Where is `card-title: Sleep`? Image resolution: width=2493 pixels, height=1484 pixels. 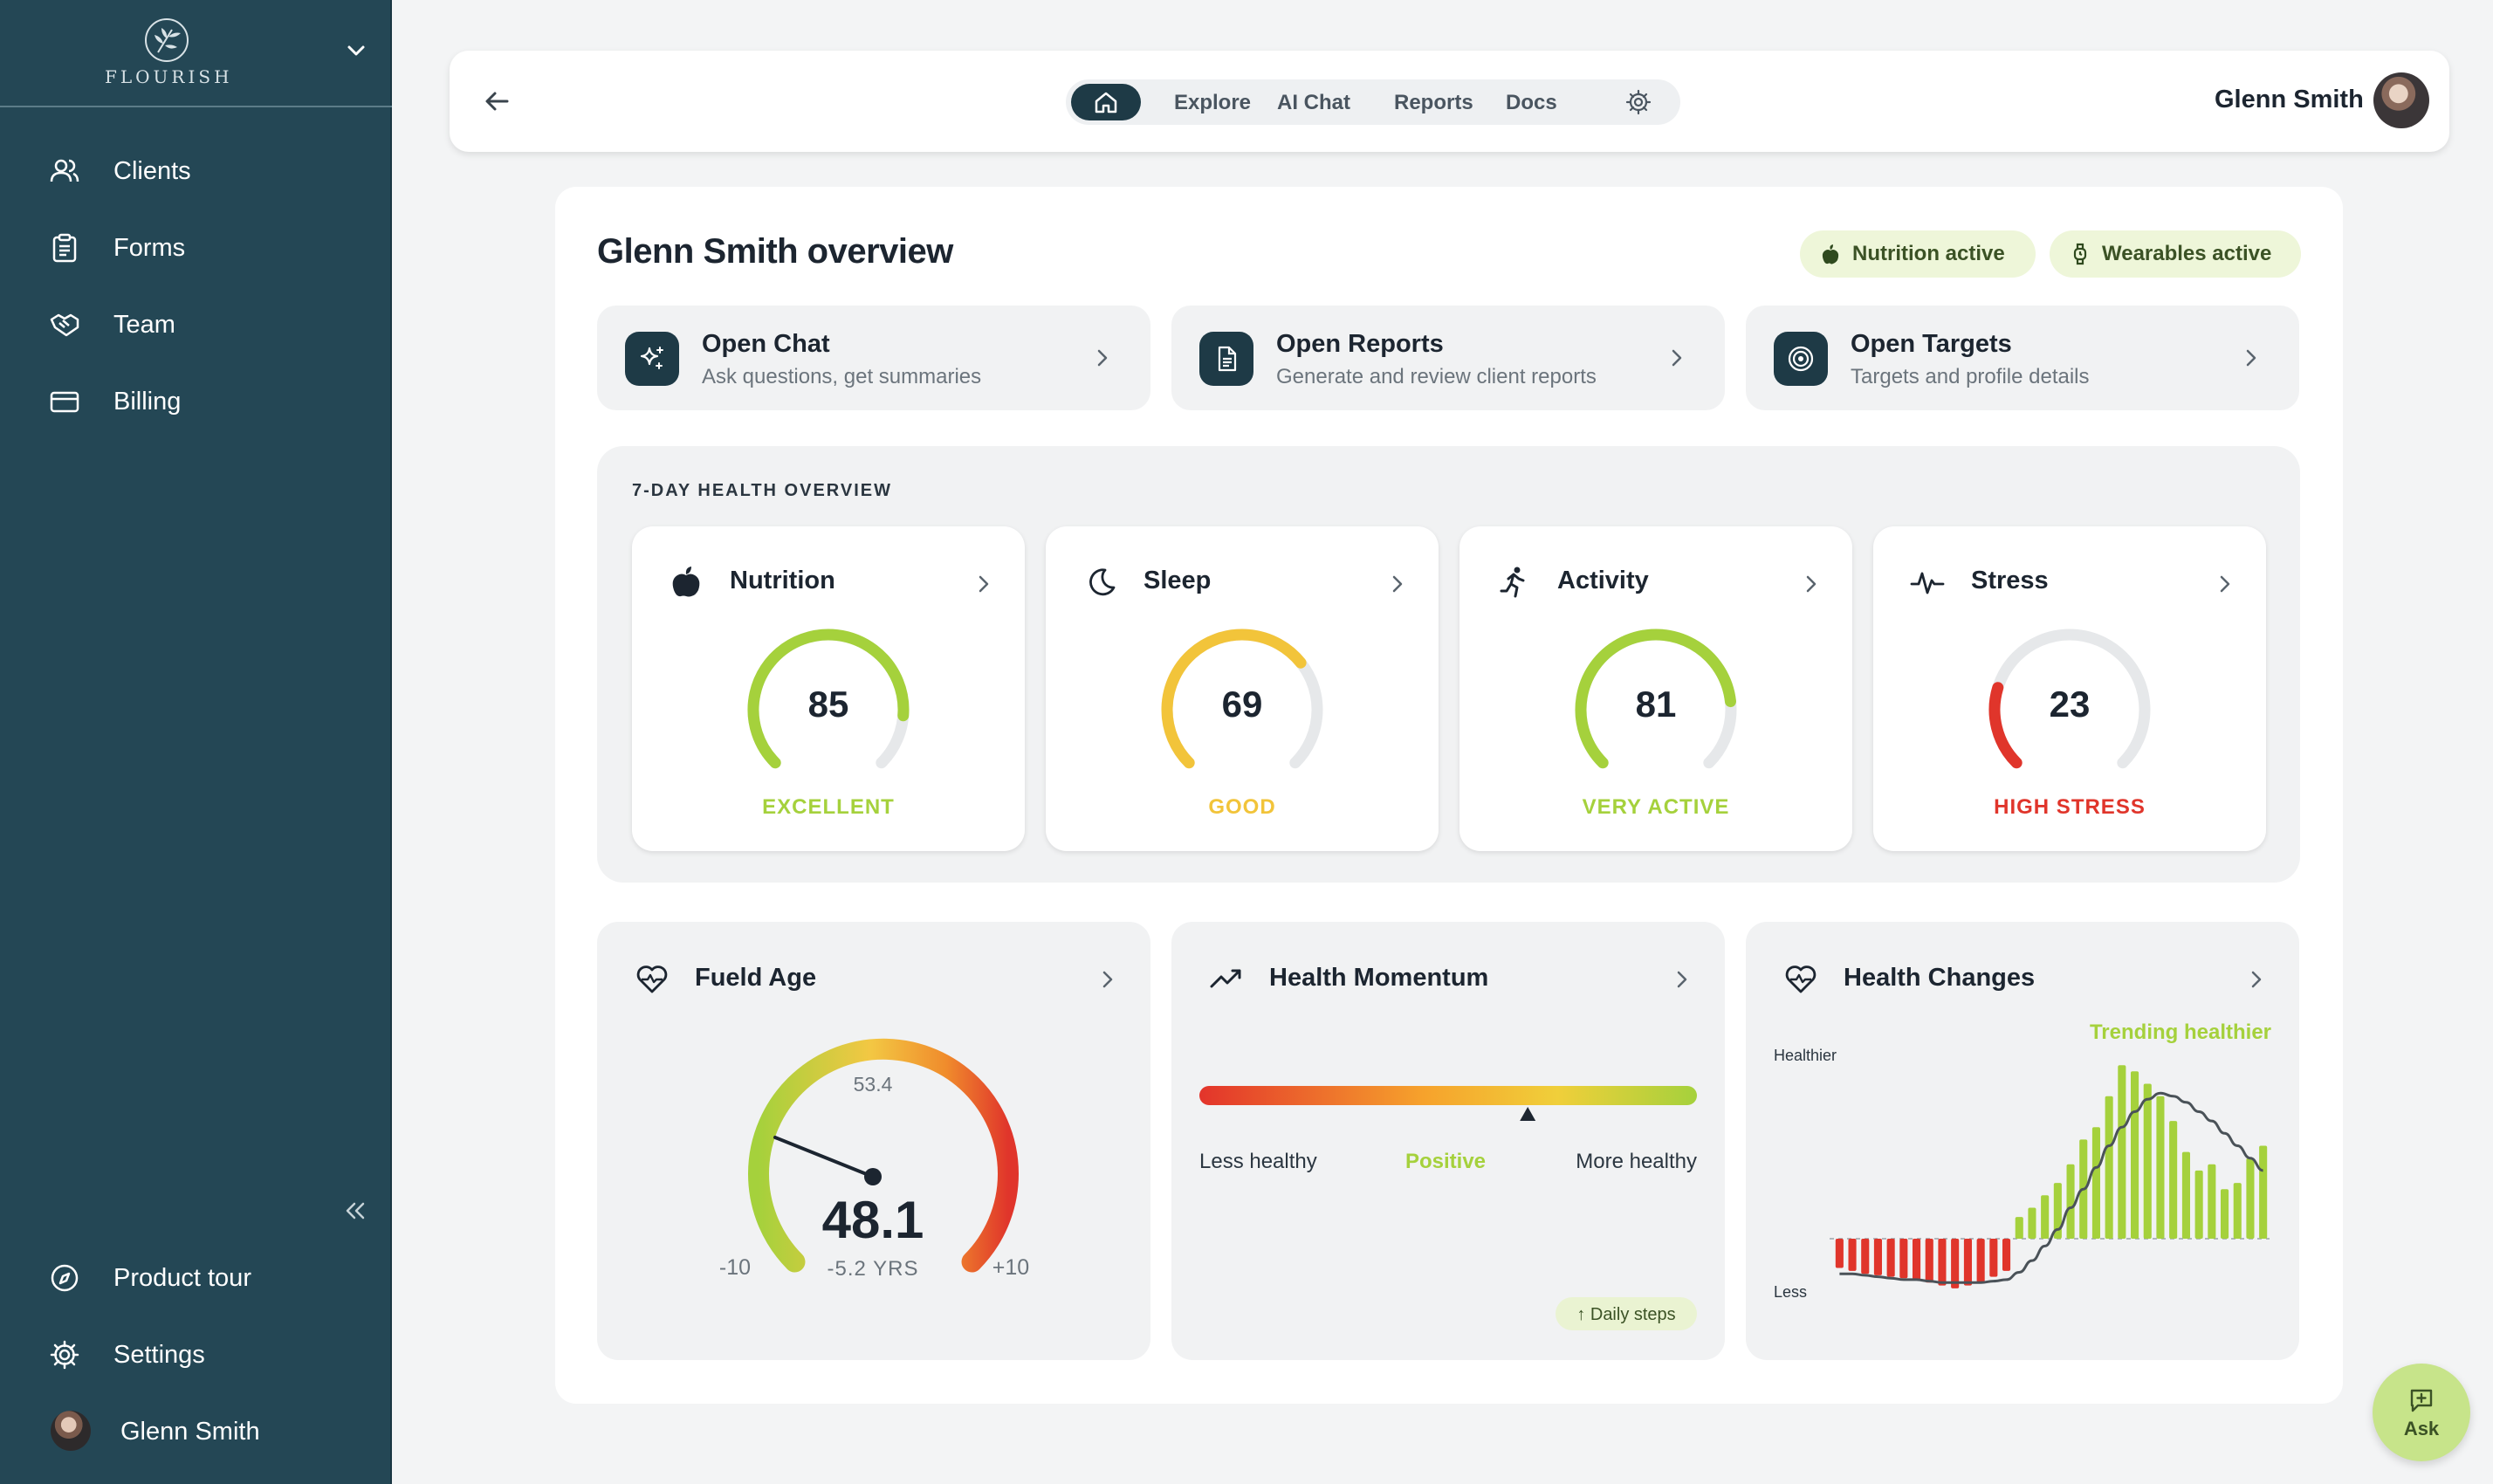
card-title: Sleep is located at coordinates (1177, 580).